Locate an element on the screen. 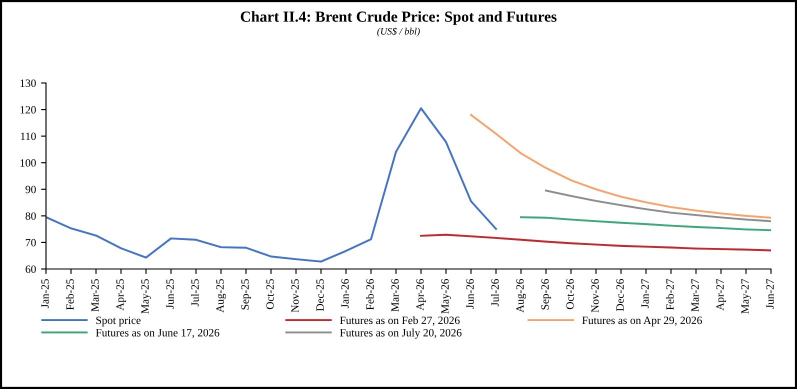 The image size is (797, 389). x-tick-label: May-26 is located at coordinates (446, 296).